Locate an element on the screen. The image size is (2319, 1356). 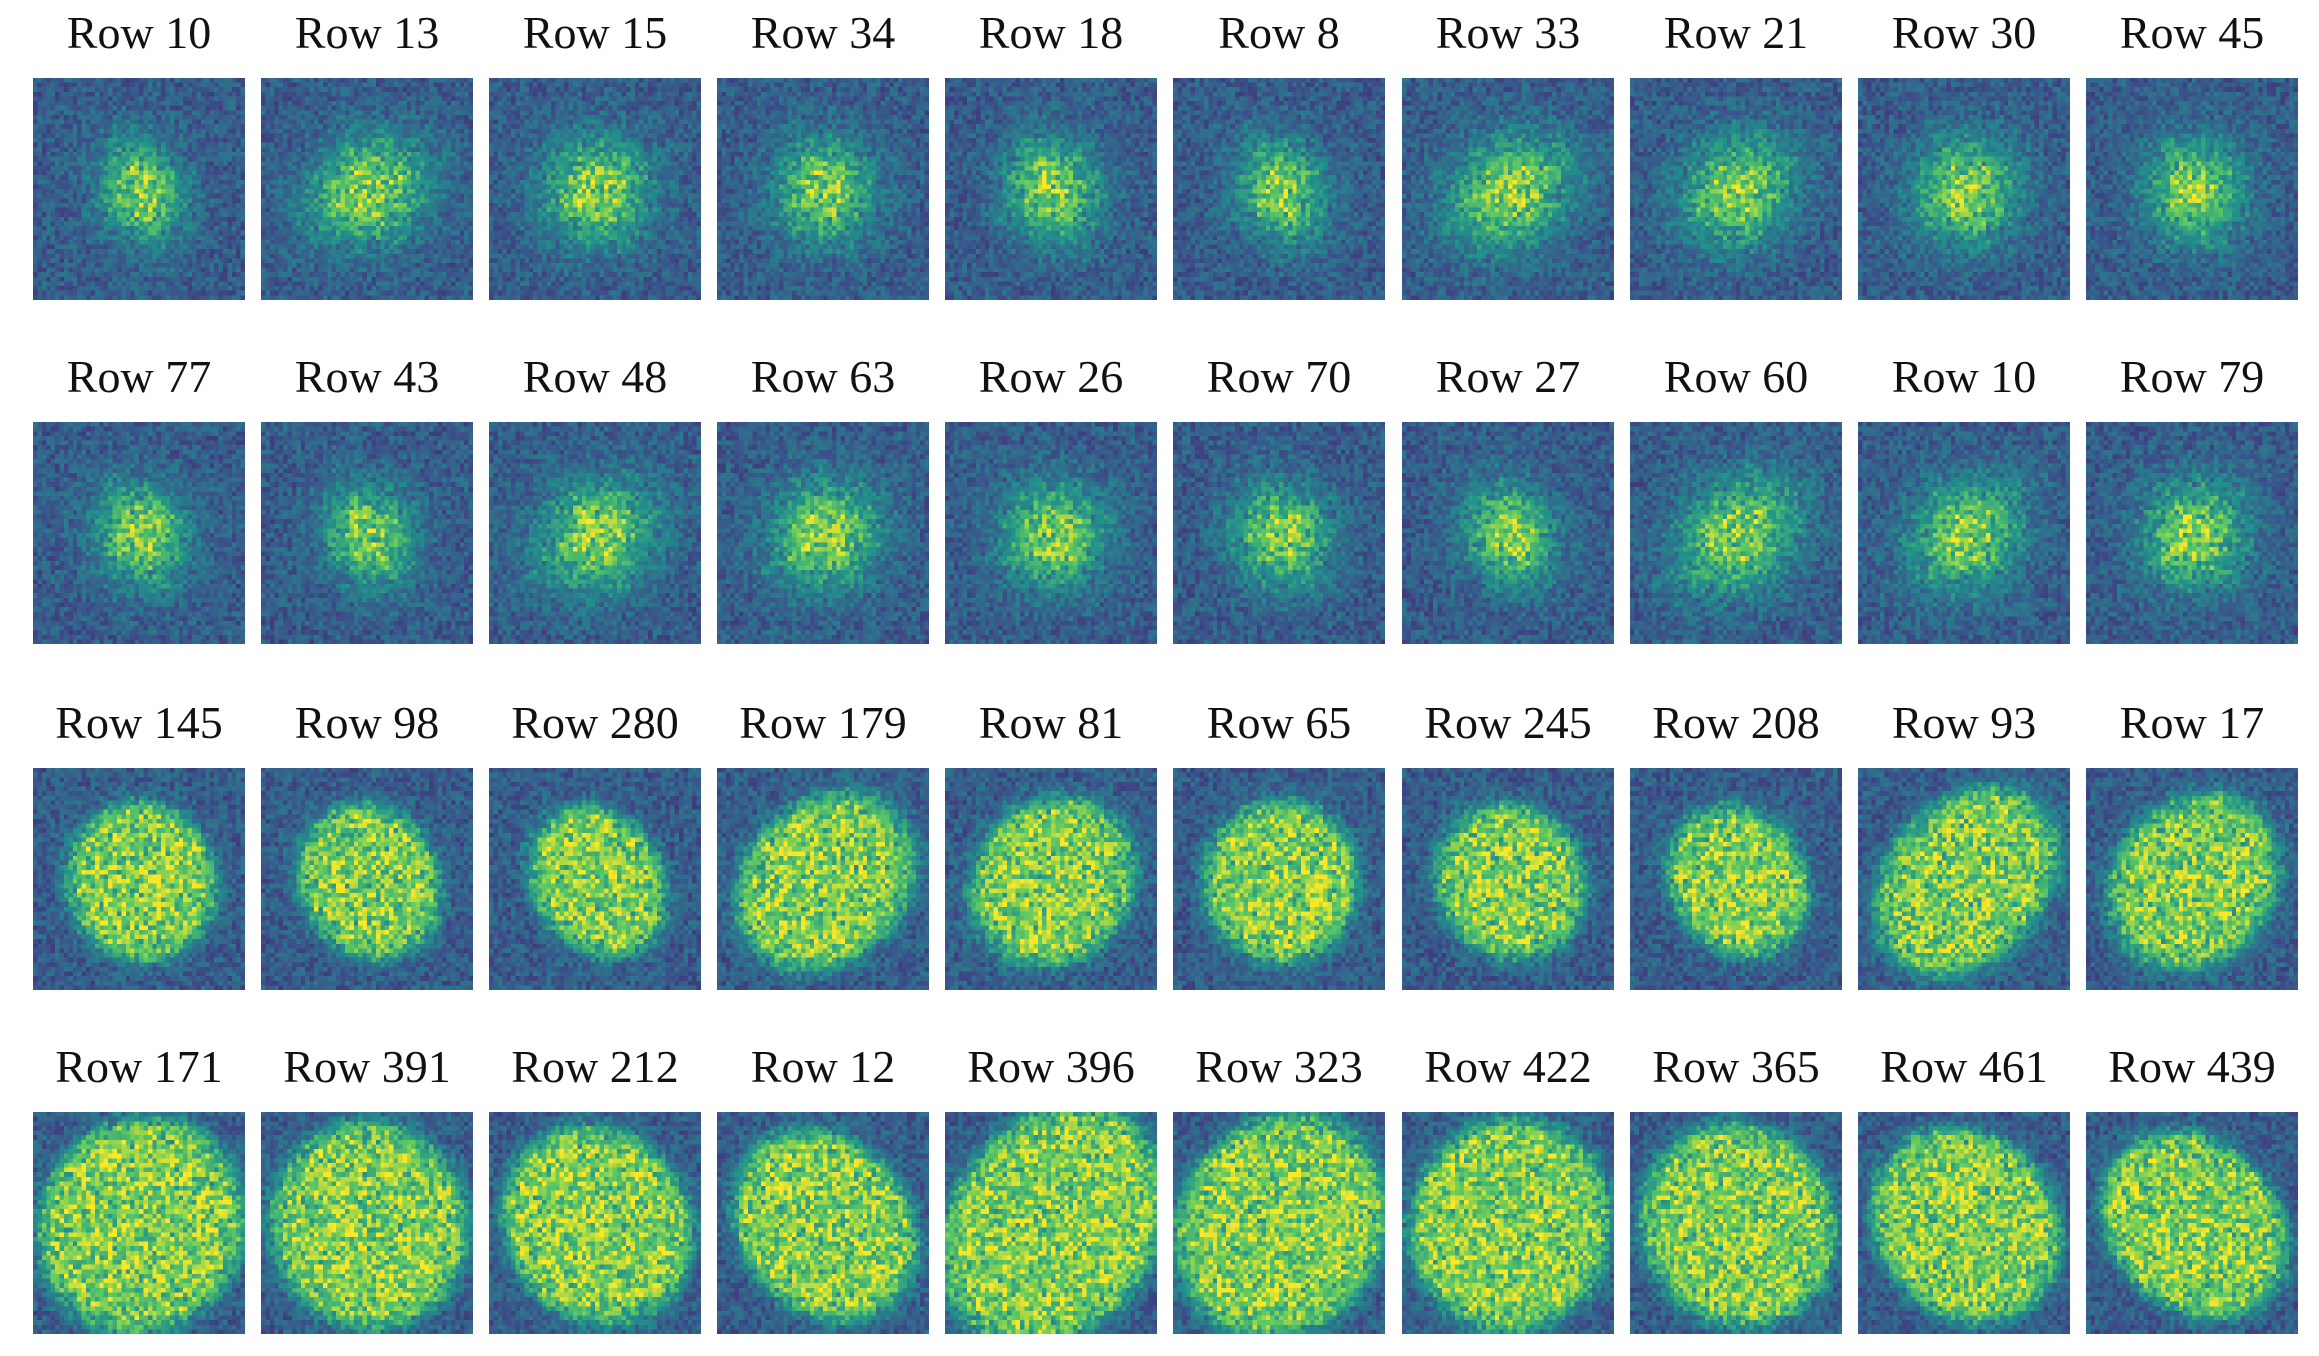
pattern-panel: Row 18 is located at coordinates (1051, 150).